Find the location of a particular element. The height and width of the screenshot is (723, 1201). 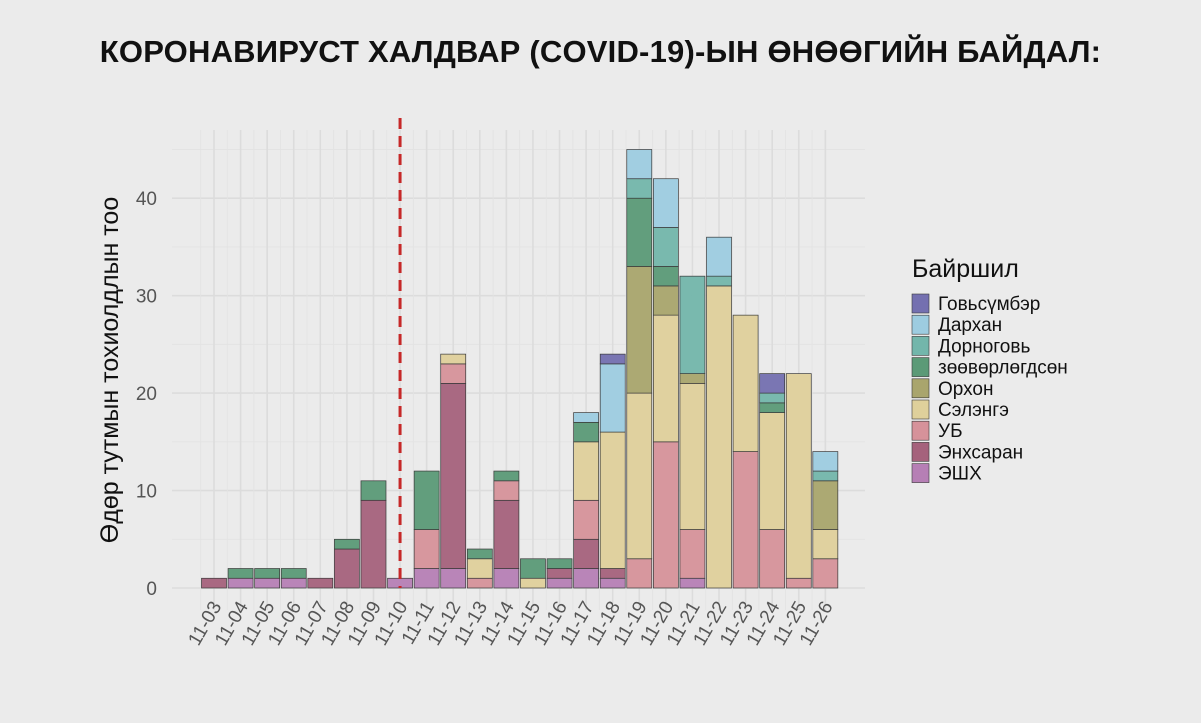

legend-label: ЭШХ is located at coordinates (960, 474).